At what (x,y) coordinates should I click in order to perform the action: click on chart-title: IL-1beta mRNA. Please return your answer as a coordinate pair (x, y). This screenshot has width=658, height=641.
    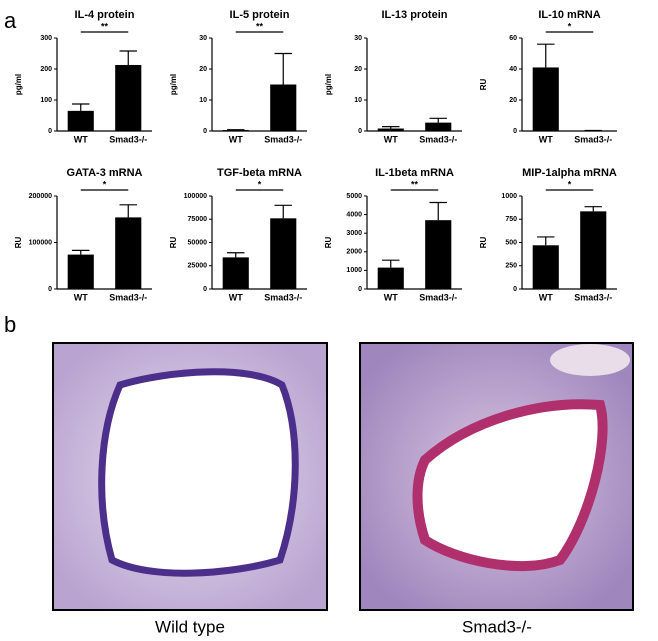
    Looking at the image, I should click on (414, 173).